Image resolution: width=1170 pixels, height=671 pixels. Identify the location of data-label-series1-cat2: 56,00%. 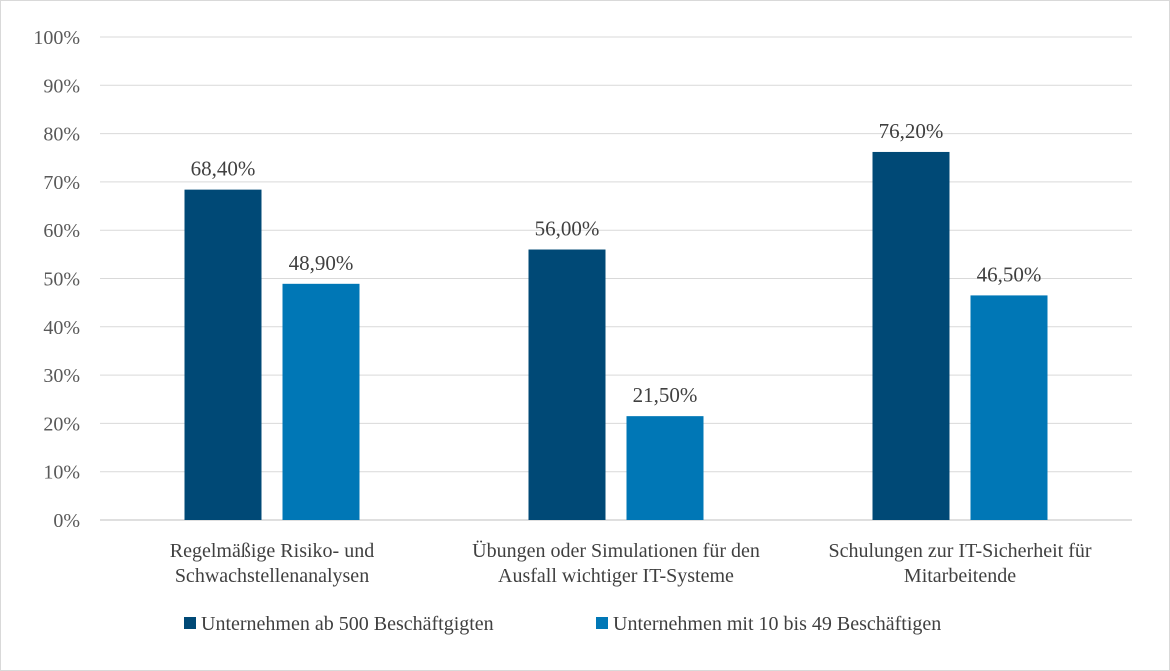
(567, 229).